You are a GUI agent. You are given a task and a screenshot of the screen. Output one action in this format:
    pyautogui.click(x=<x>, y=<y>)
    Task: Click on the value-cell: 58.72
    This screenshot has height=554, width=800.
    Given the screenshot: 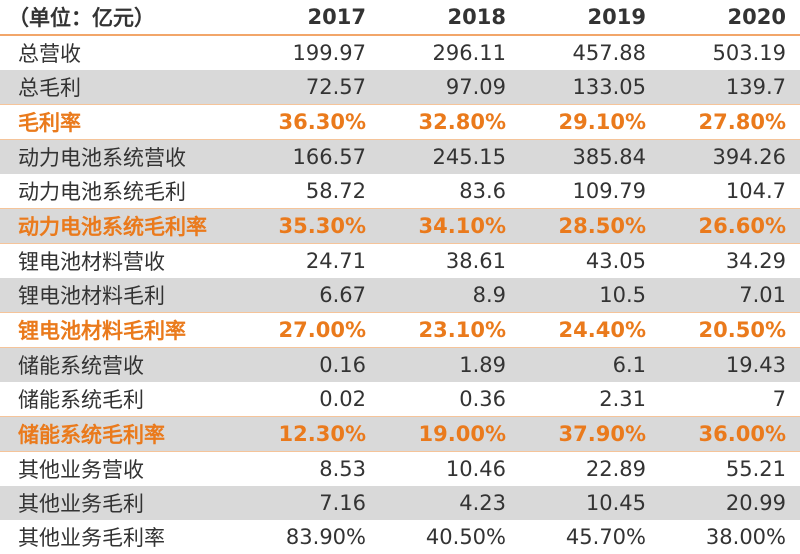 What is the action you would take?
    pyautogui.click(x=335, y=191)
    